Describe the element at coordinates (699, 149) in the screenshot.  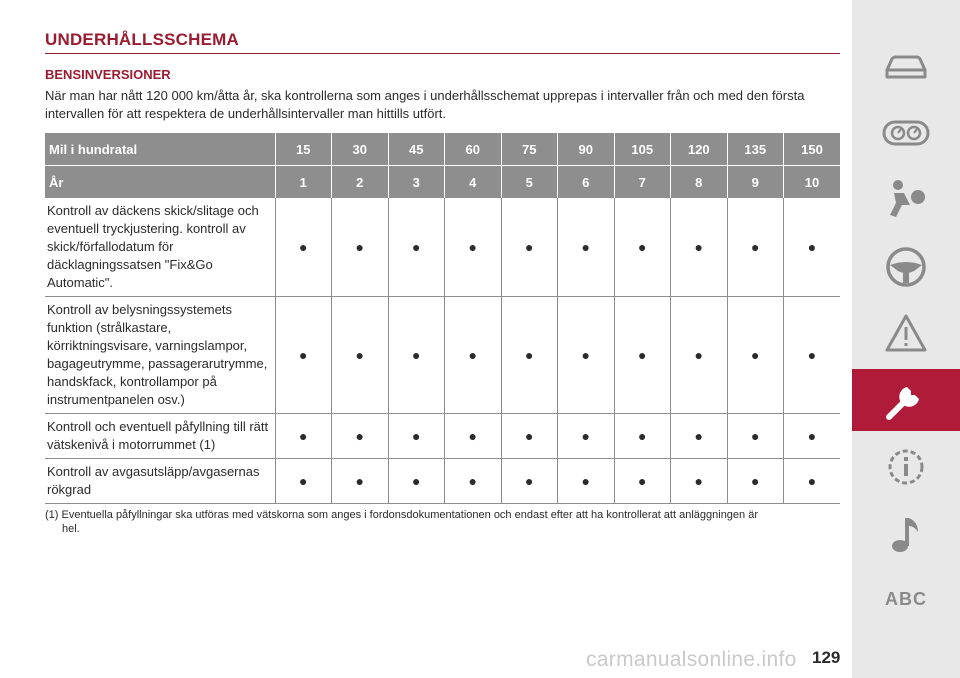
I see `header-mileage-value: 120` at that location.